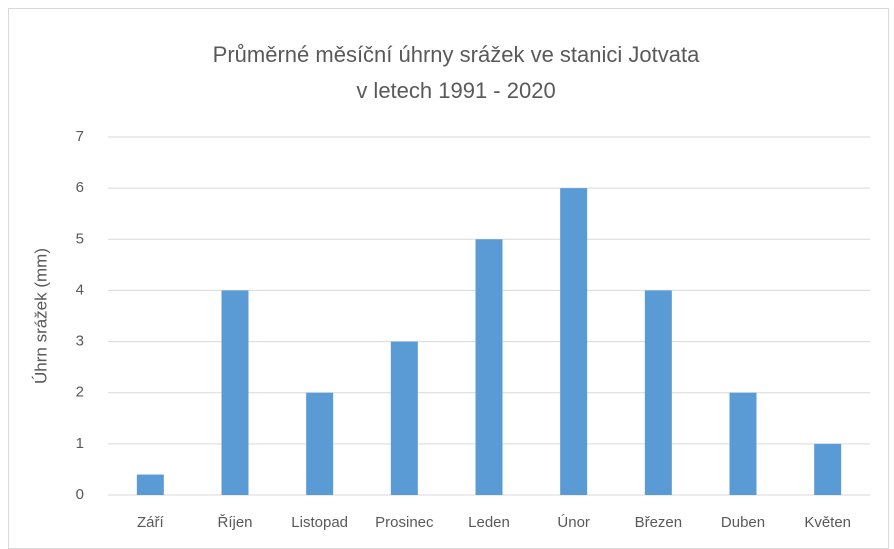  I want to click on y-axis-label: Úhrn srážek (mm), so click(40, 316).